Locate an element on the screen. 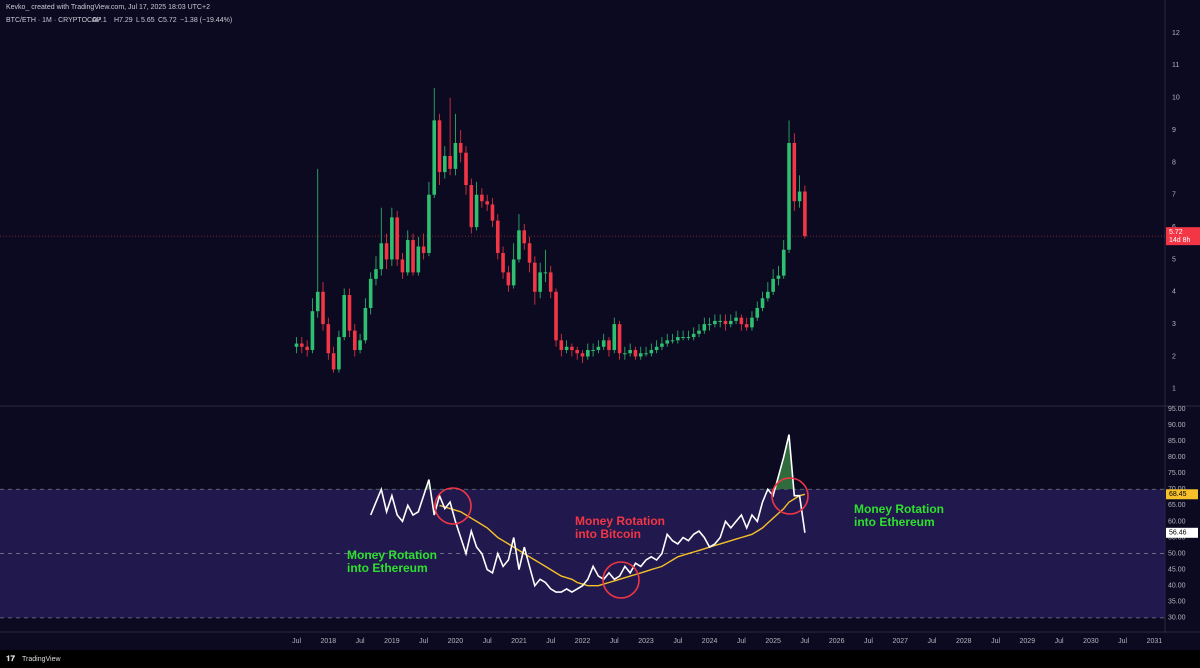 Image resolution: width=1200 pixels, height=668 pixels. legend-text: O is located at coordinates (95, 20).